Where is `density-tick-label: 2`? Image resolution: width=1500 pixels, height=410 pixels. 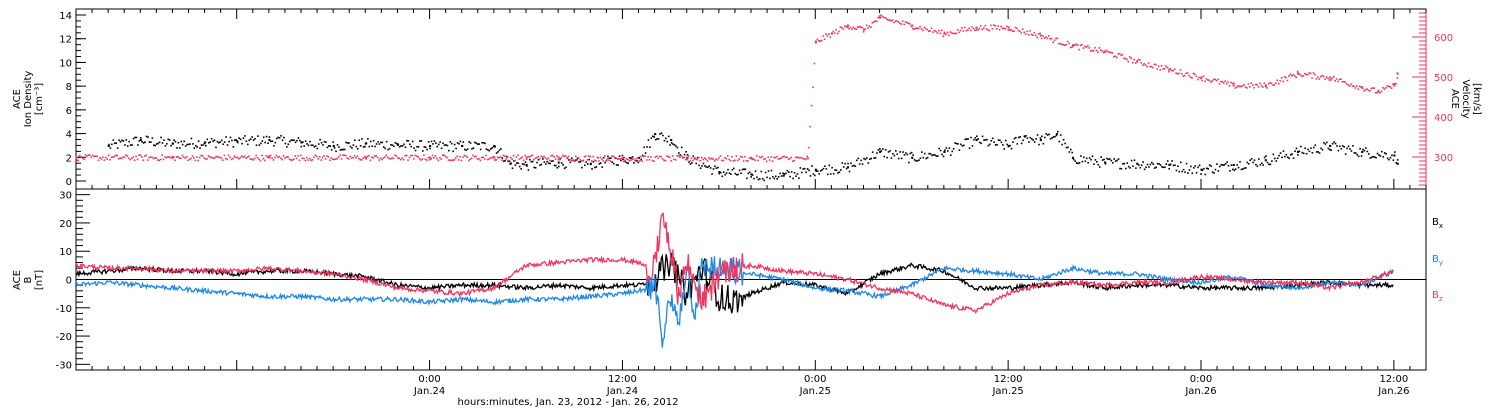 density-tick-label: 2 is located at coordinates (69, 158).